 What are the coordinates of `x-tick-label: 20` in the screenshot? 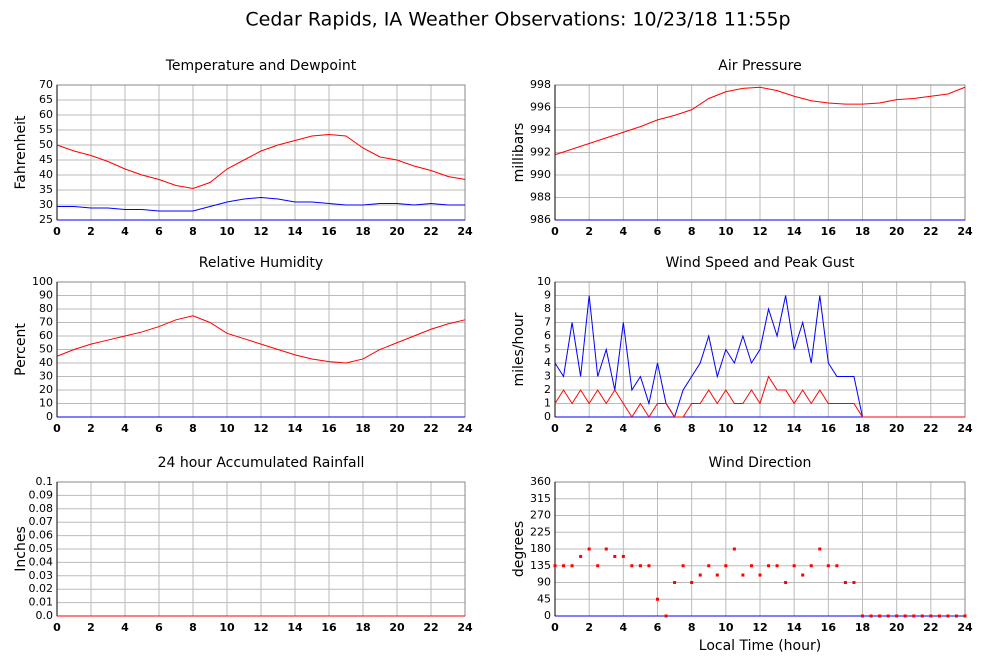 It's located at (897, 231).